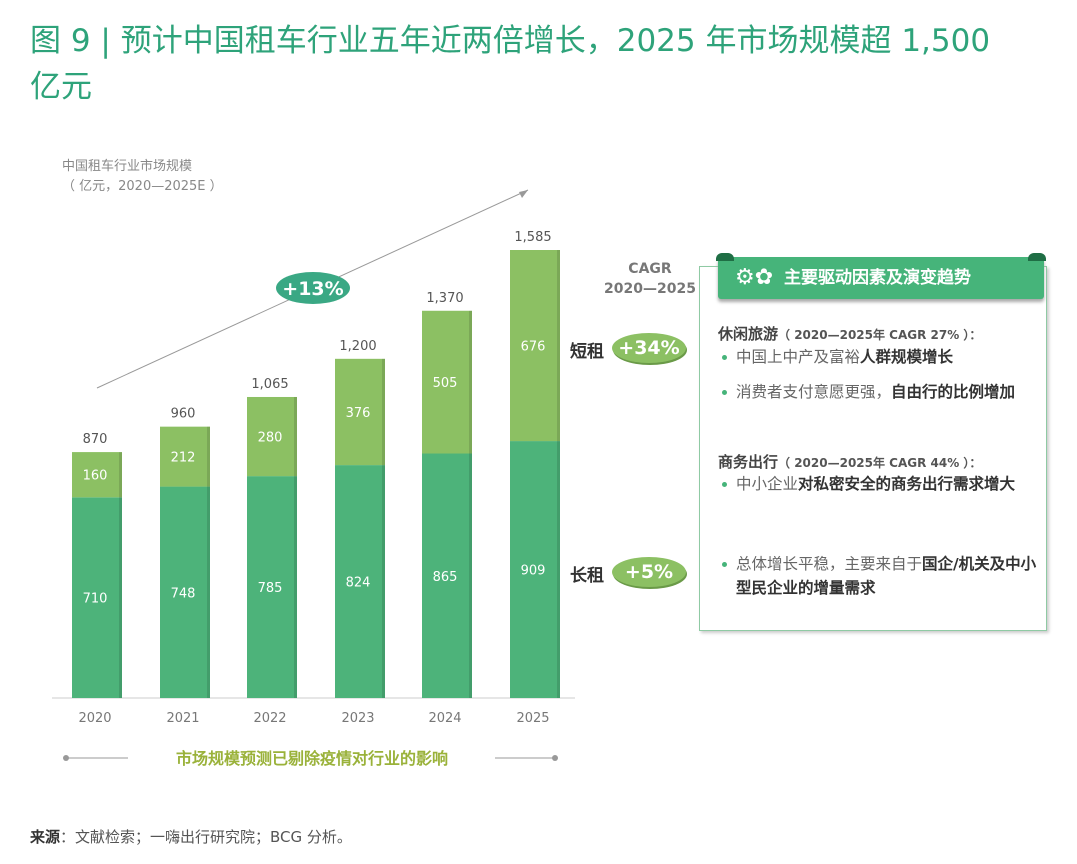 The image size is (1077, 864). I want to click on cagr-total-label: +13%, so click(312, 289).